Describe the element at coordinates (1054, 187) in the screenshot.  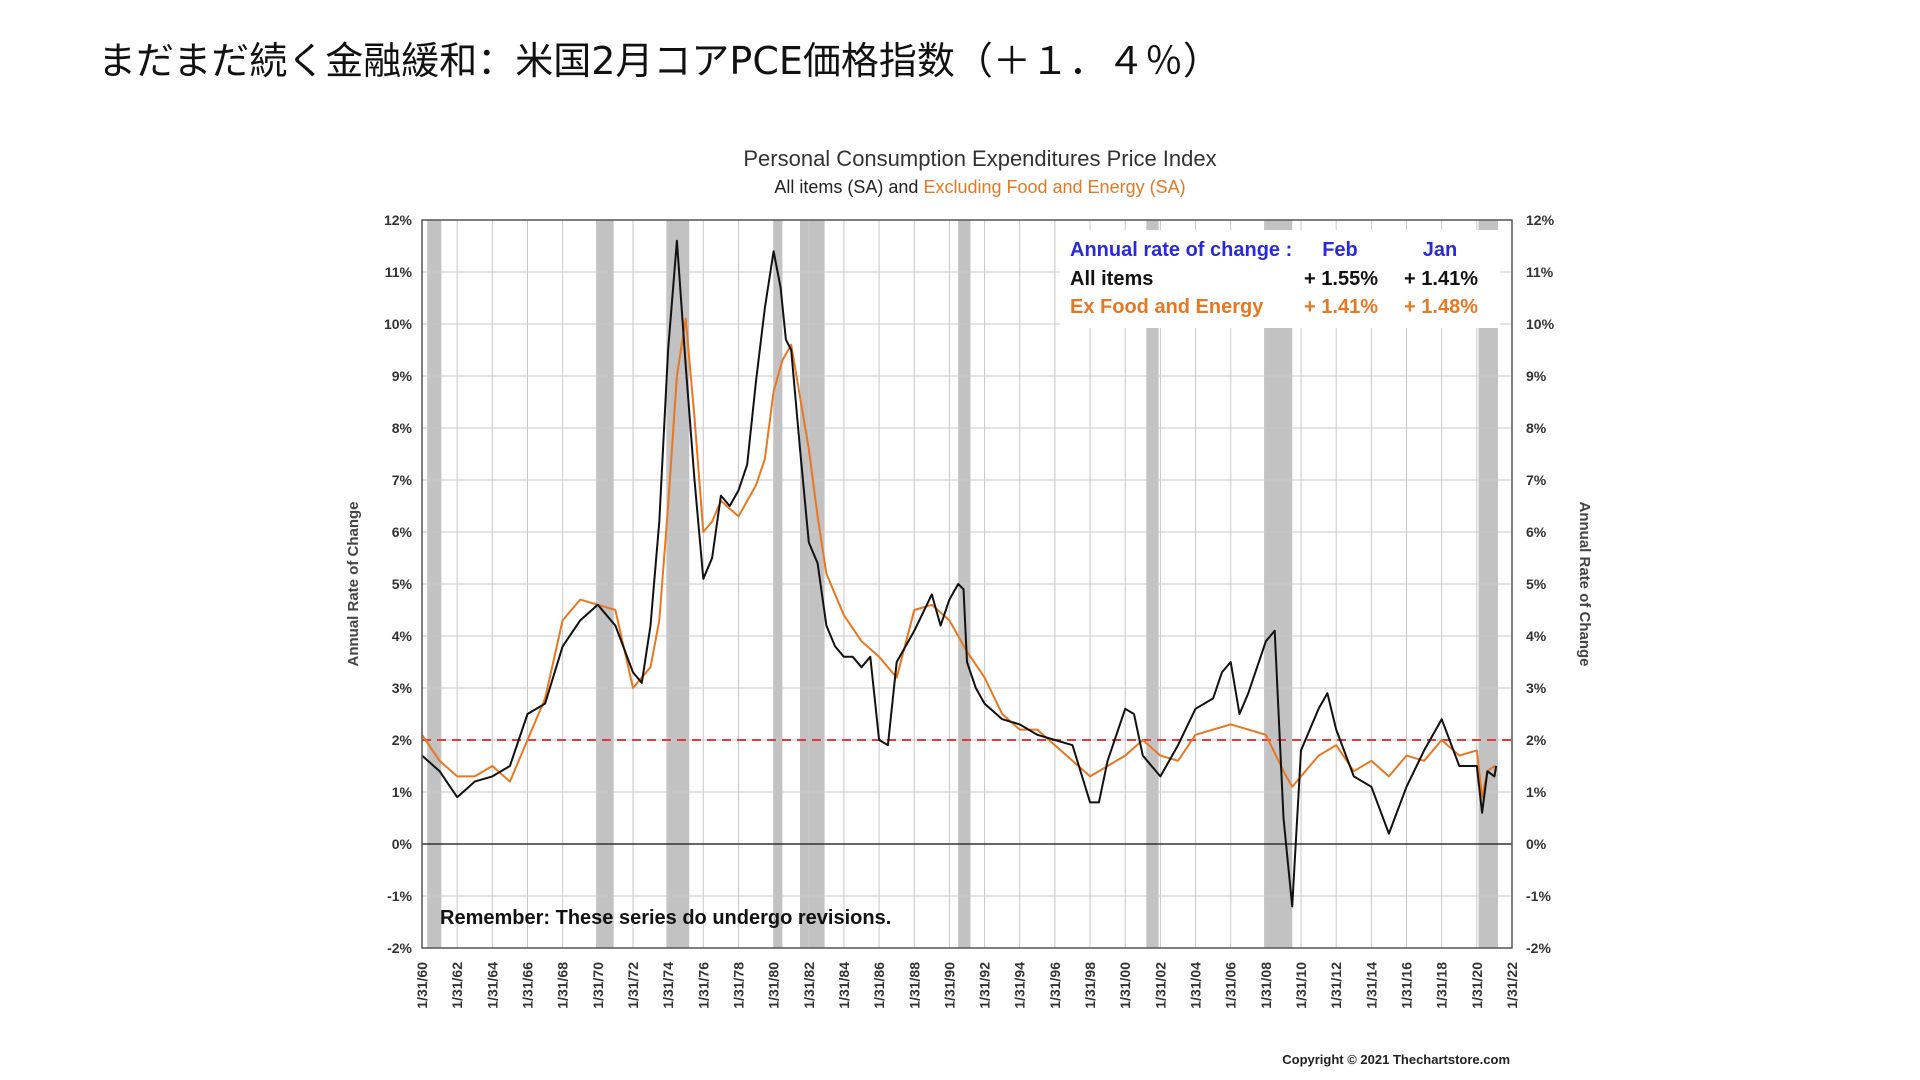
I see `chart-subtitle-part2: Excluding Food and Energy (SA)` at that location.